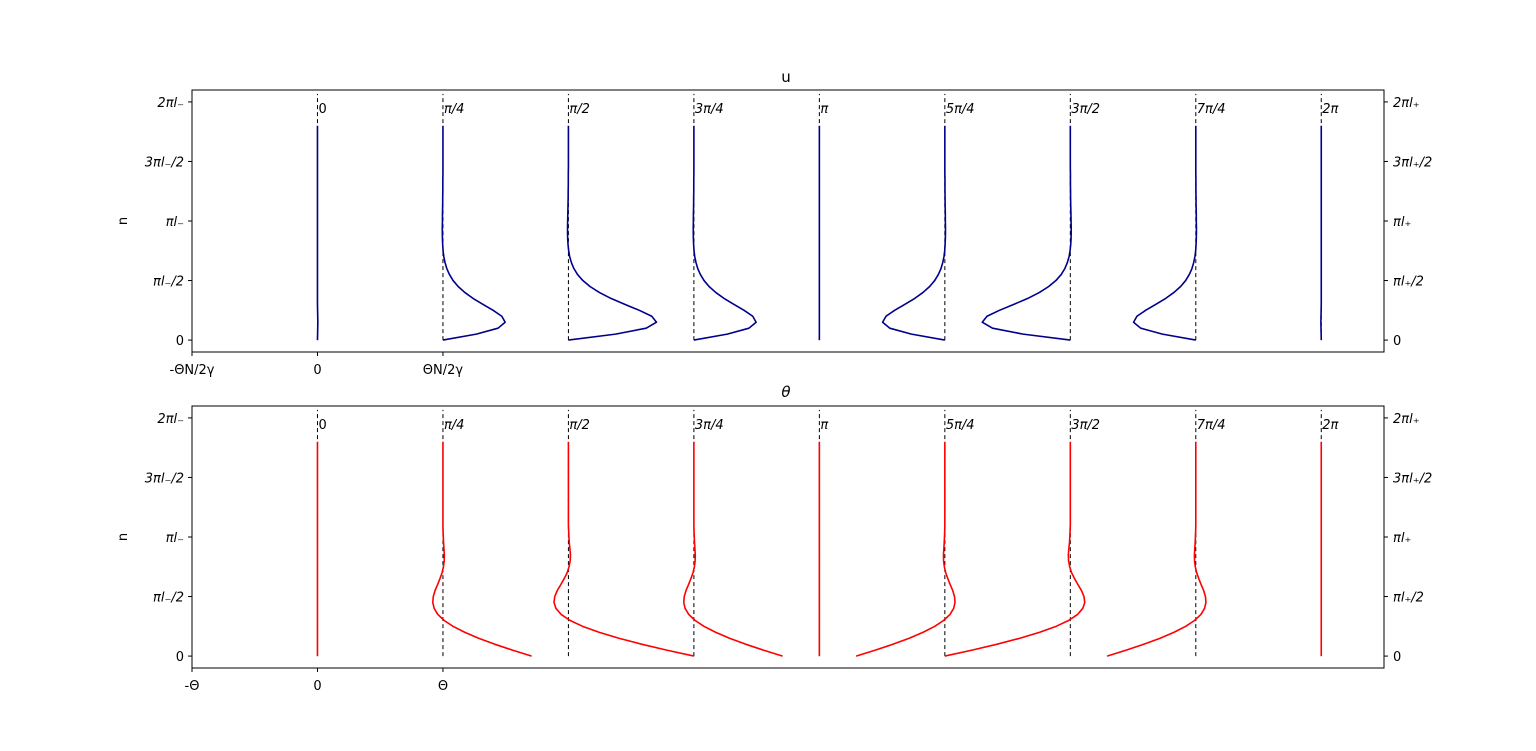  Describe the element at coordinates (454, 109) in the screenshot. I see `u-phase-label: π/4` at that location.